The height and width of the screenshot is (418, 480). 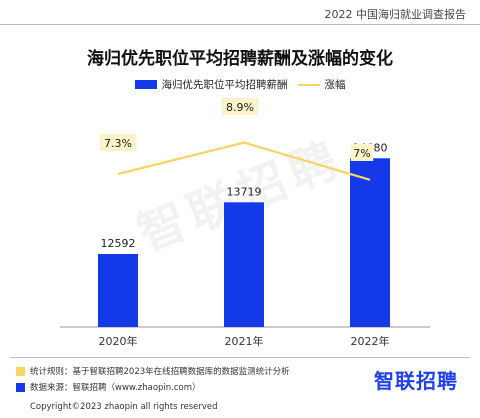 What do you see at coordinates (118, 243) in the screenshot?
I see `bar-value-label-0: 12592` at bounding box center [118, 243].